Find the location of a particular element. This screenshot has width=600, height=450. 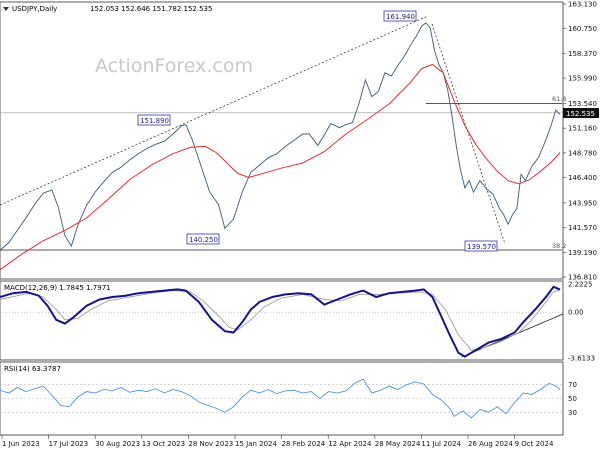

falling-trendline is located at coordinates (468, 134).